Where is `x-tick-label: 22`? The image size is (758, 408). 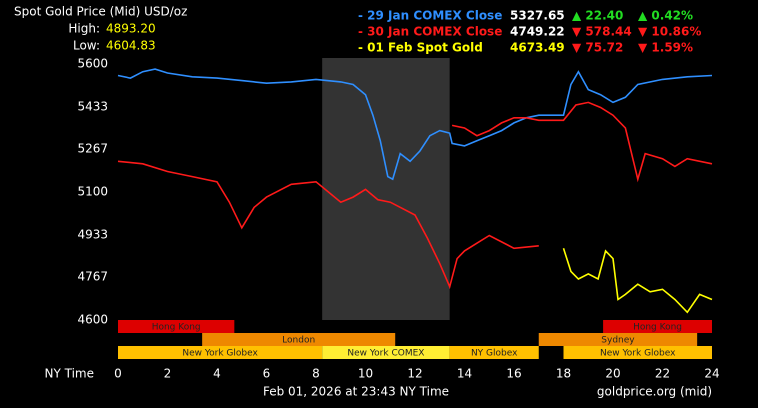 x-tick-label: 22 is located at coordinates (662, 374).